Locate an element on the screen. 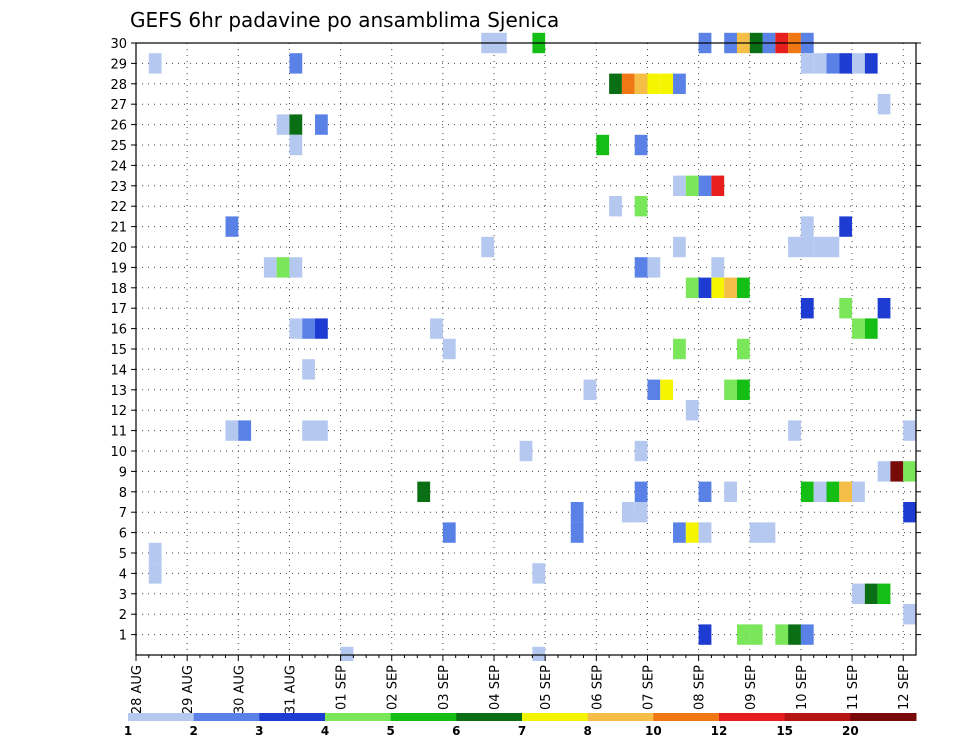 The image size is (960, 742). y-tick-label: 18 is located at coordinates (118, 289).